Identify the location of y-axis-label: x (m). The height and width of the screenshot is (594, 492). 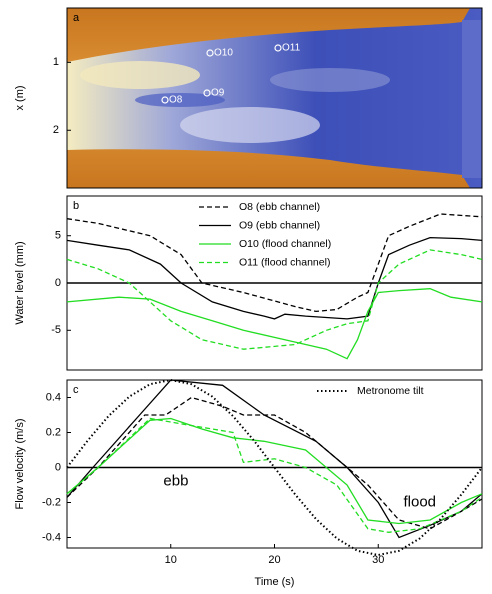
(20, 97).